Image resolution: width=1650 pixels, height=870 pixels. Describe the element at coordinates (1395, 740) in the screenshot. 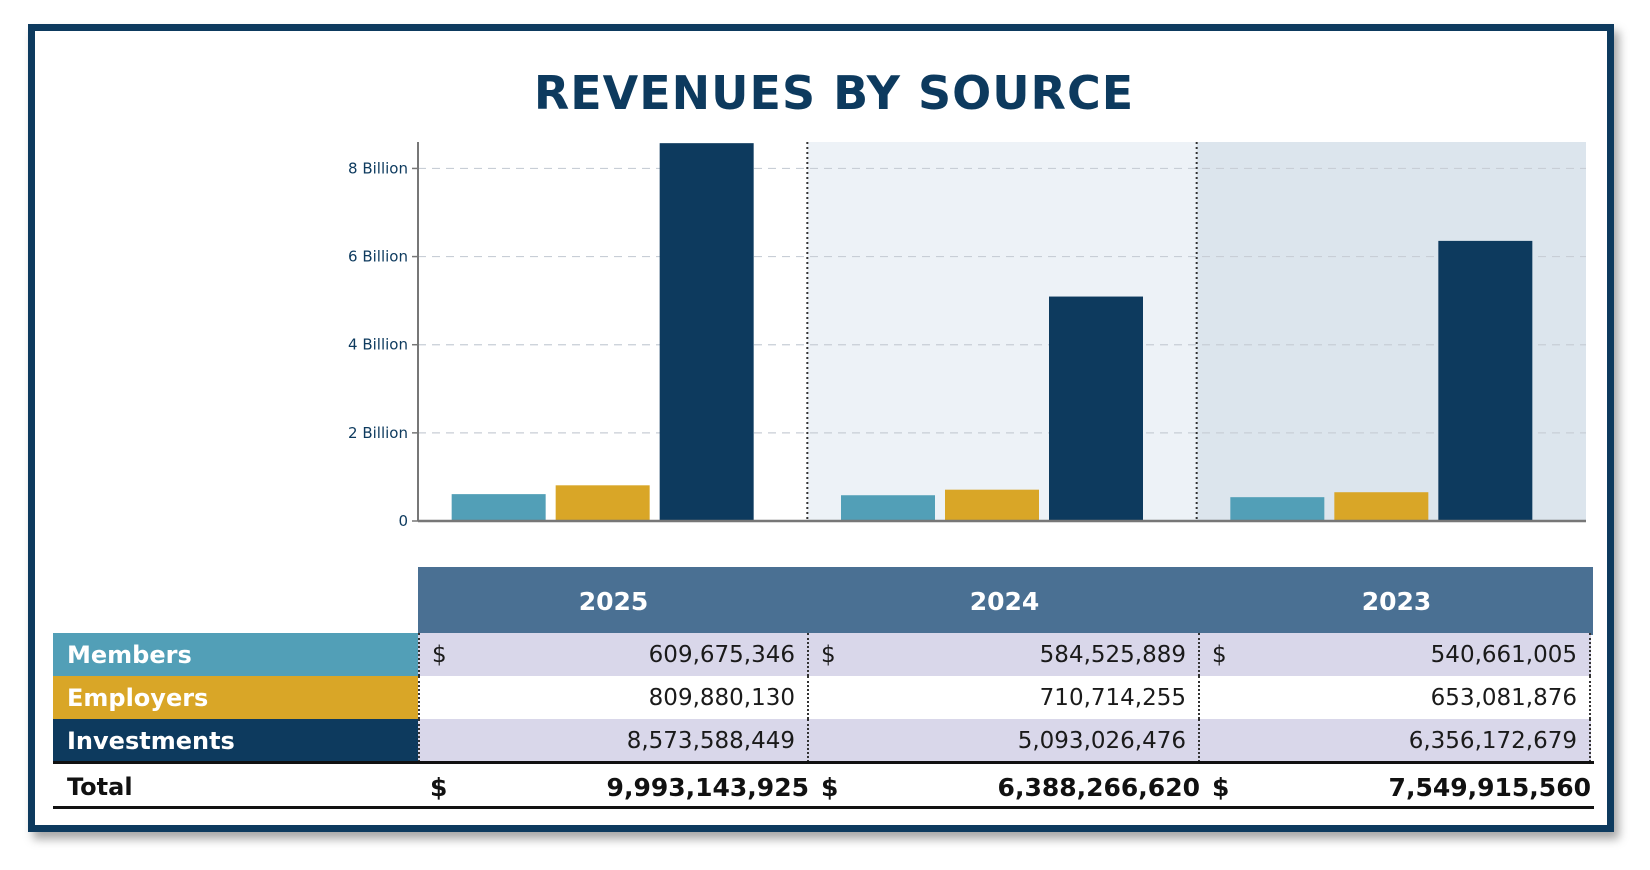

I see `table-cell: 6,356,172,679` at that location.